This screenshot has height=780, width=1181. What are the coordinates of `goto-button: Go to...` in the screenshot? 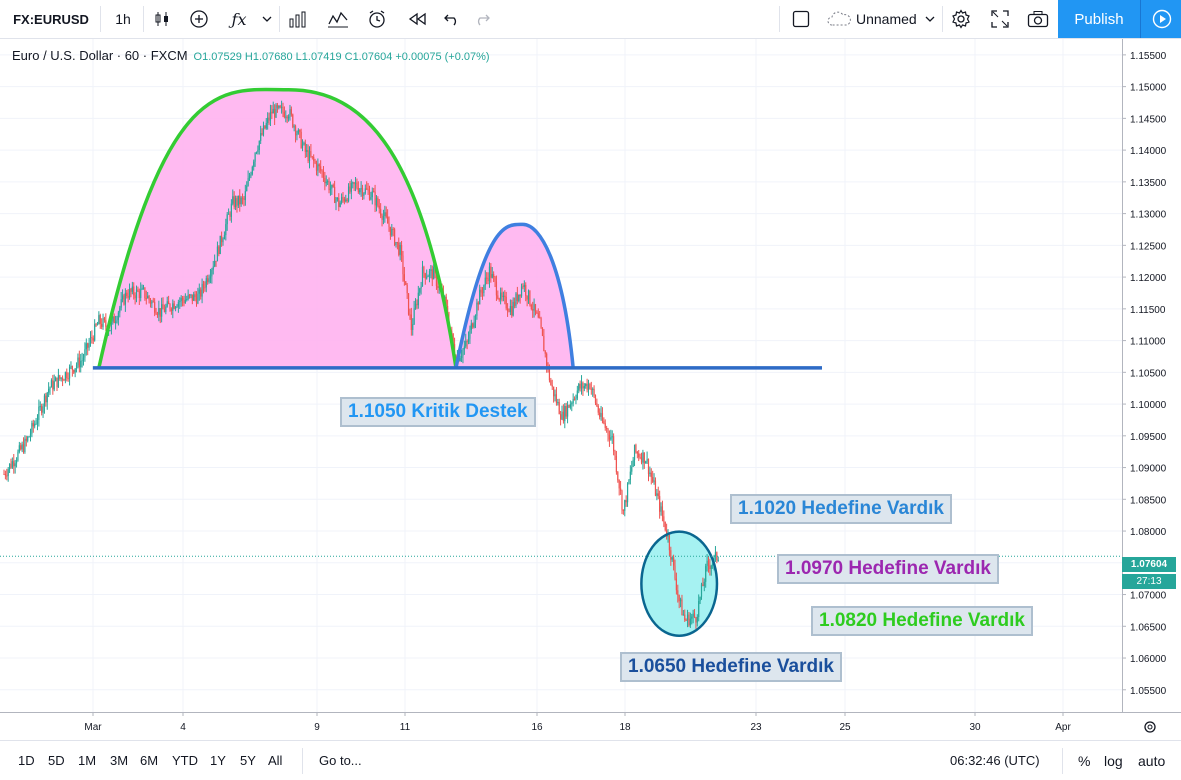 It's located at (340, 760).